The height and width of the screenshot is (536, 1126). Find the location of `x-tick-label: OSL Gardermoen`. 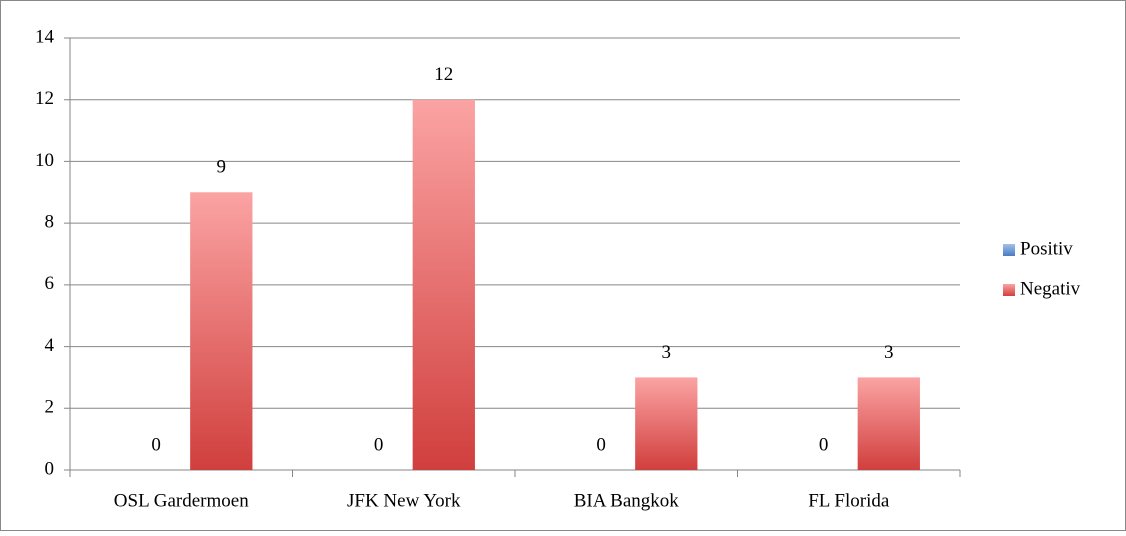

x-tick-label: OSL Gardermoen is located at coordinates (181, 500).